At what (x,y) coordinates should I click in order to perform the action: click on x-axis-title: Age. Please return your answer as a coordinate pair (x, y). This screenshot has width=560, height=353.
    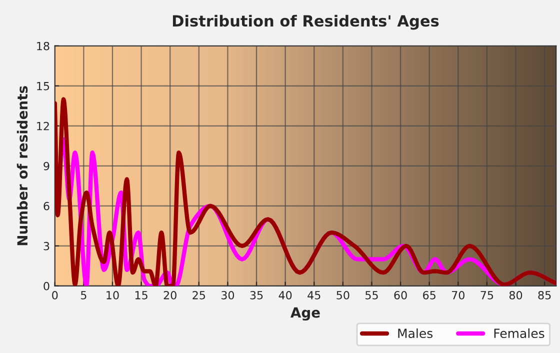
    Looking at the image, I should click on (305, 314).